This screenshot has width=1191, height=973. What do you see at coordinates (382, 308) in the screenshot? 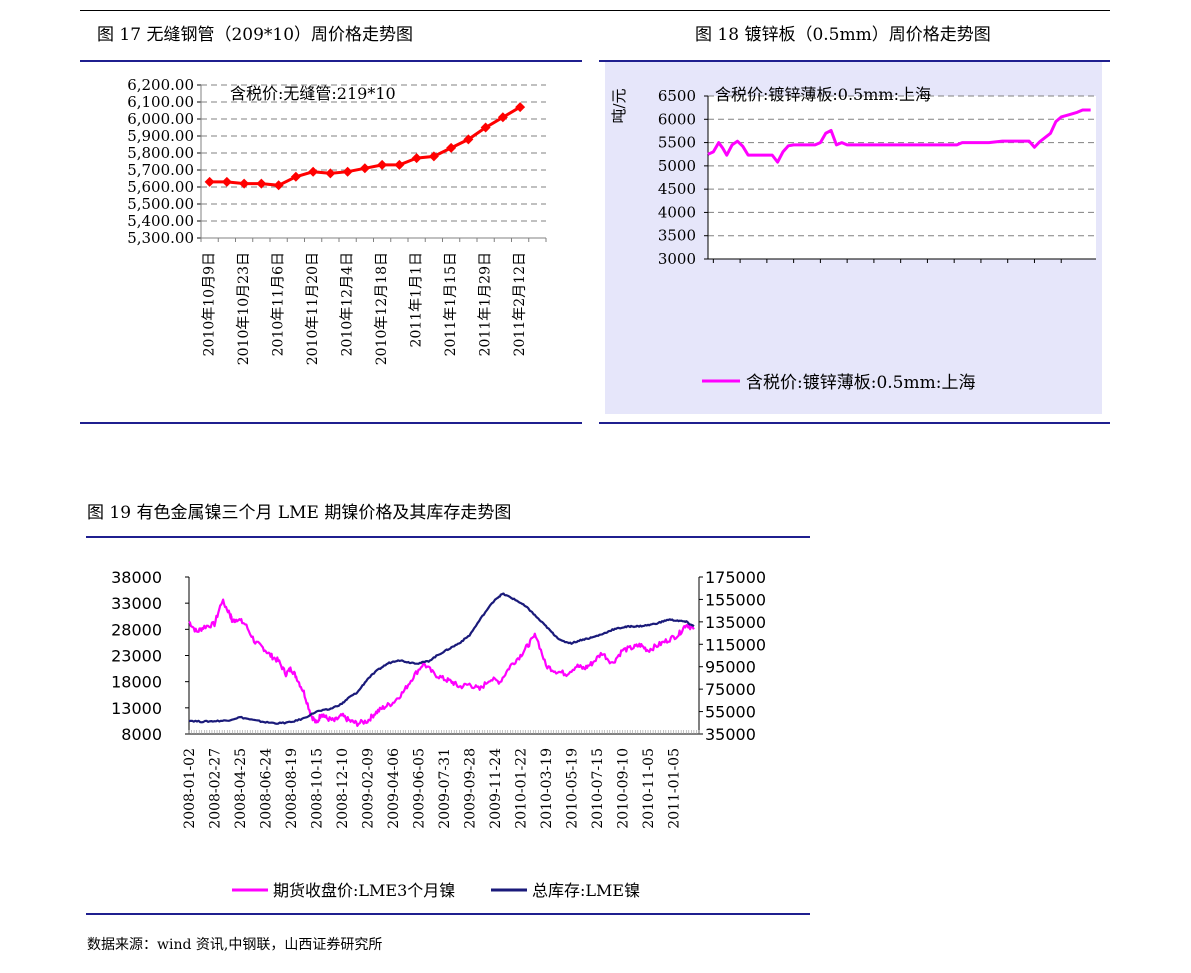
I see `fig17-x-tick-label: 2010年12月18日` at bounding box center [382, 308].